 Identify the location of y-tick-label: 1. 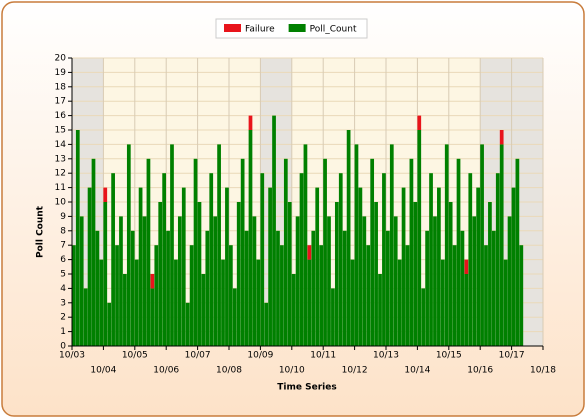
(63, 332).